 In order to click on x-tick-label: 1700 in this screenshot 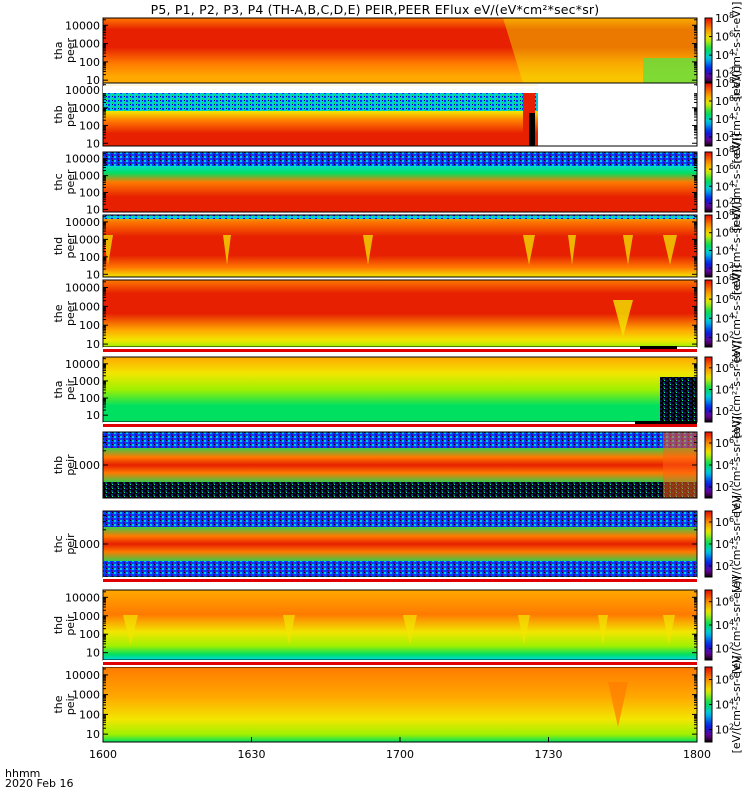, I will do `click(400, 754)`.